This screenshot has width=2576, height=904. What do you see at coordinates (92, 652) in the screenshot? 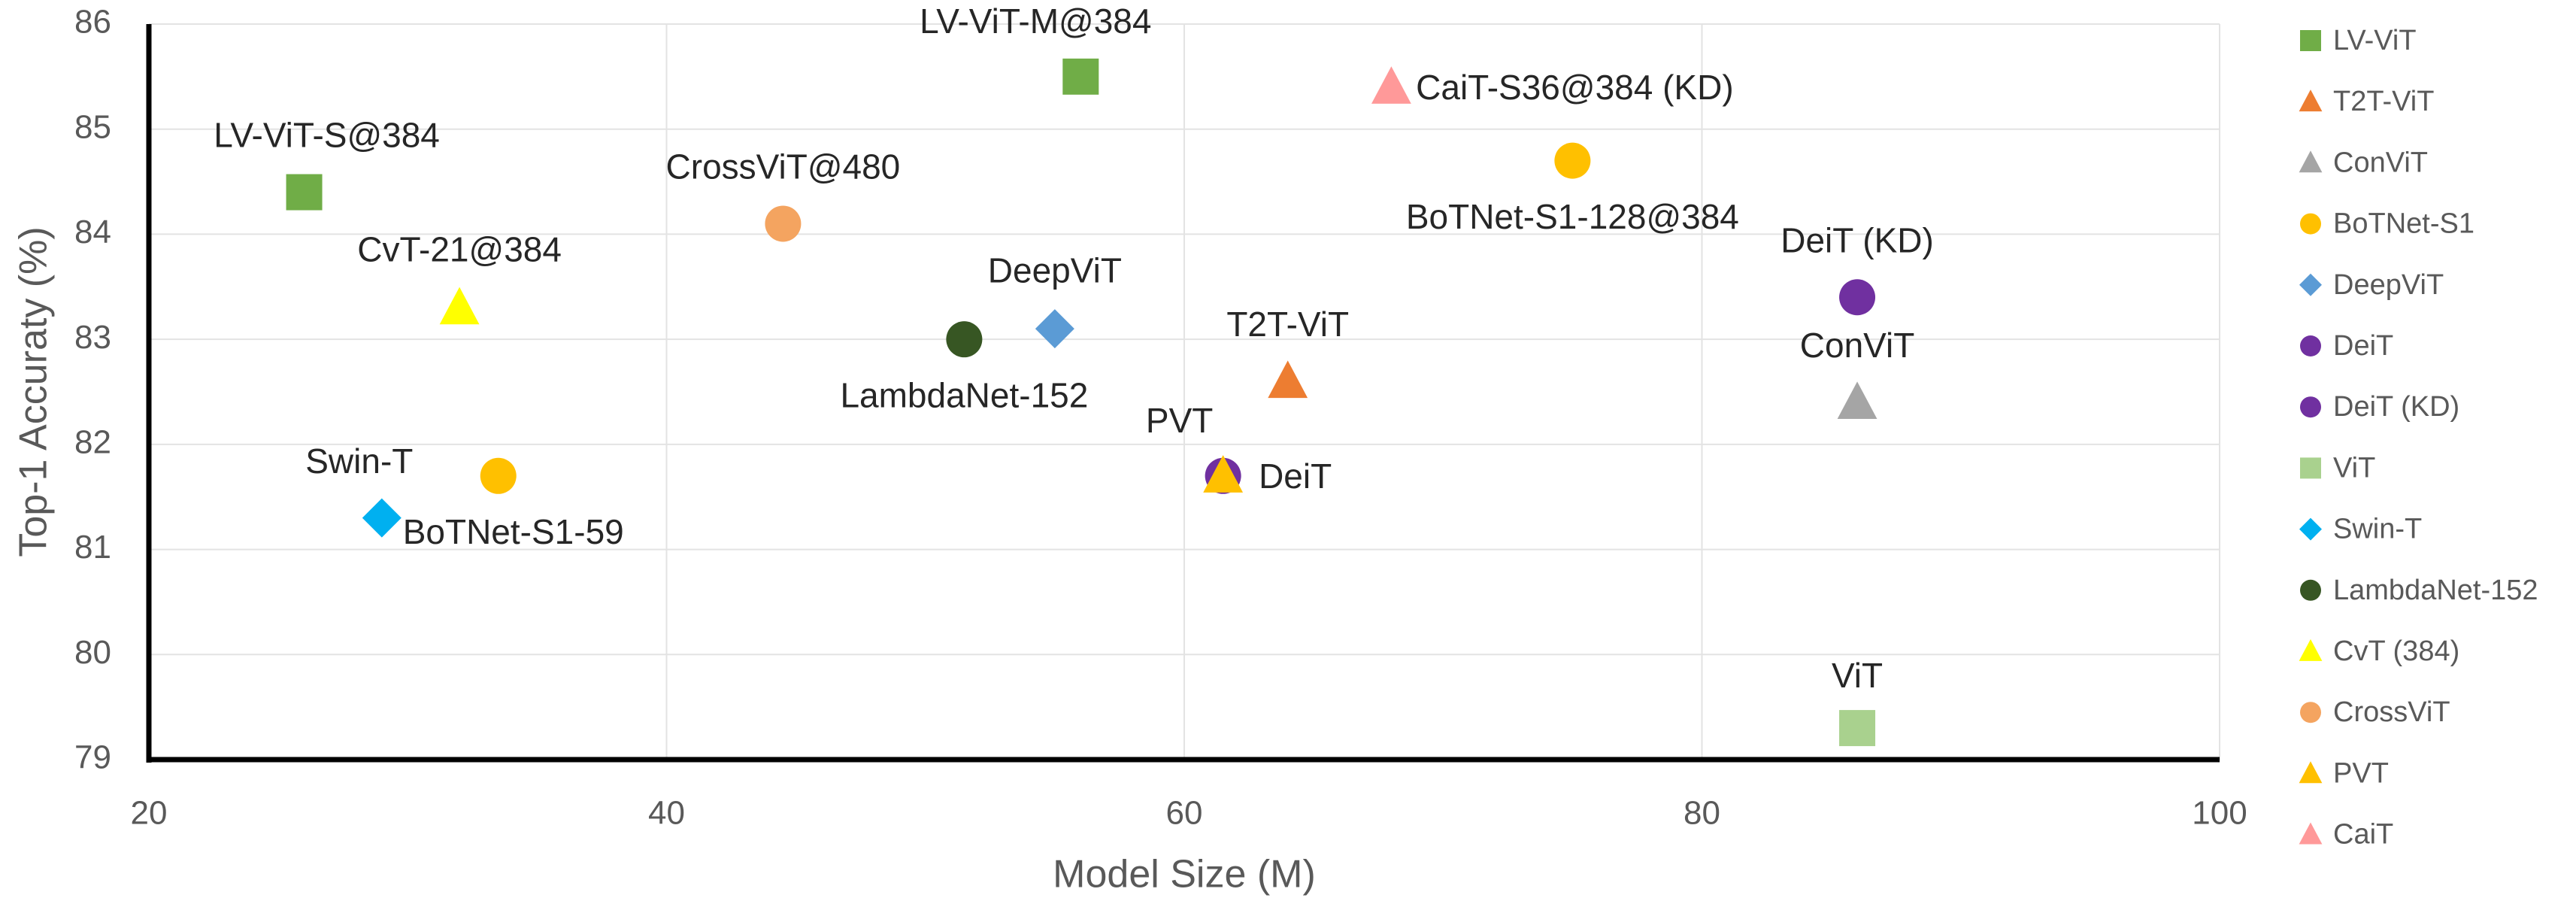
I see `y-tick-label: 80` at bounding box center [92, 652].